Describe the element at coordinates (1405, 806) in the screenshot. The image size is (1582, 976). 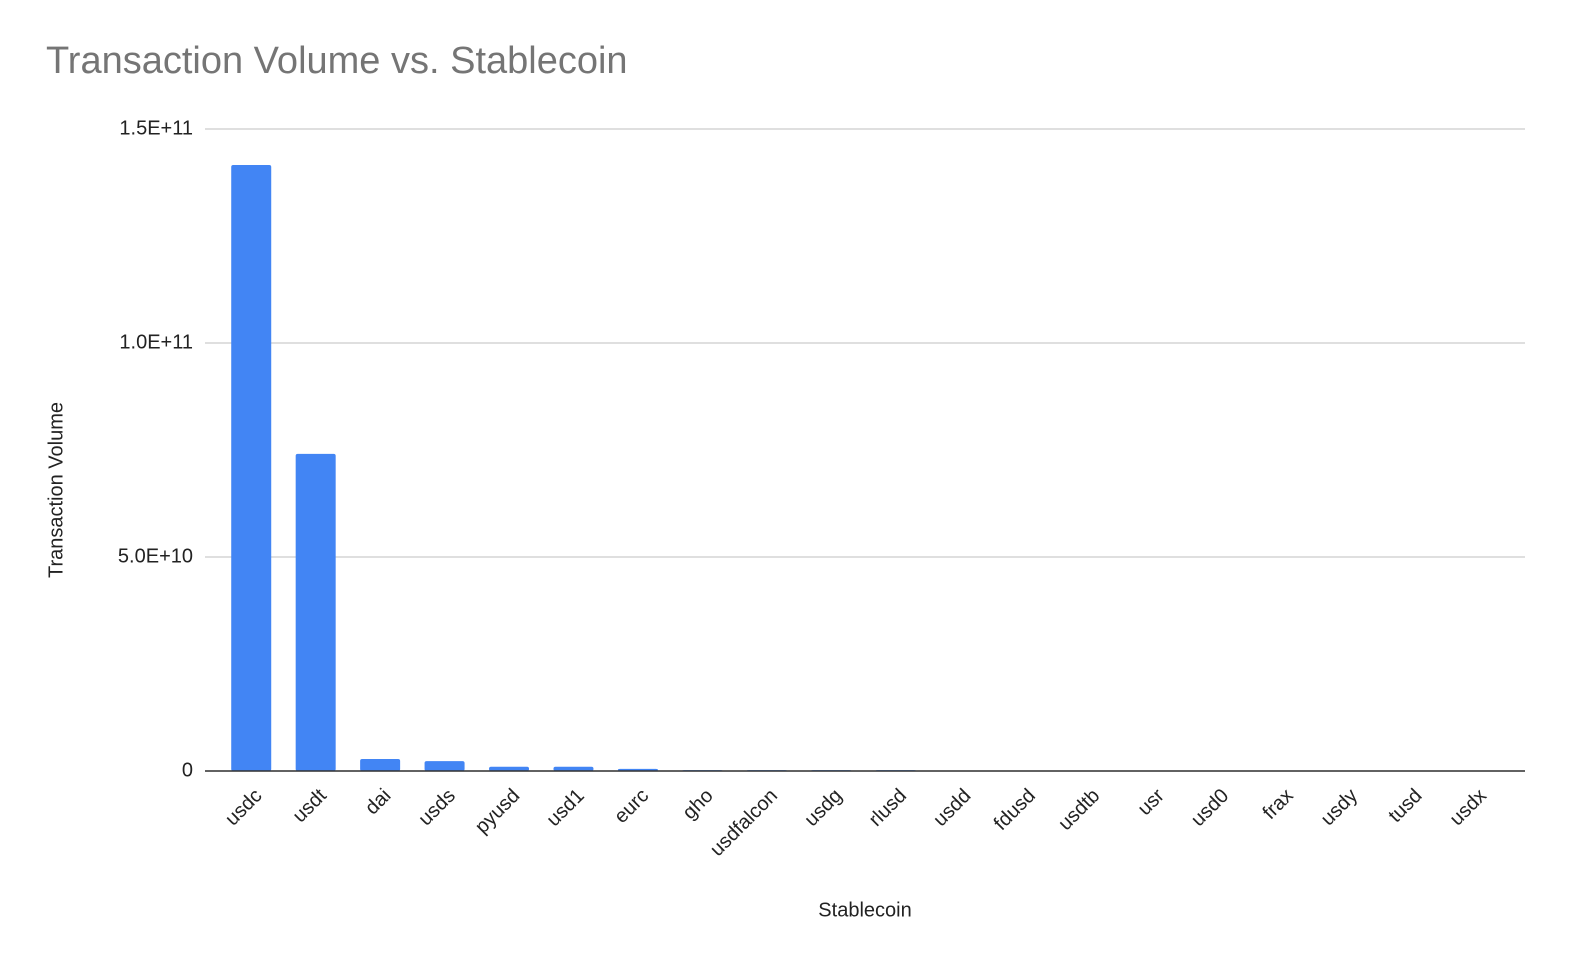
I see `x-tick-label: tusd` at that location.